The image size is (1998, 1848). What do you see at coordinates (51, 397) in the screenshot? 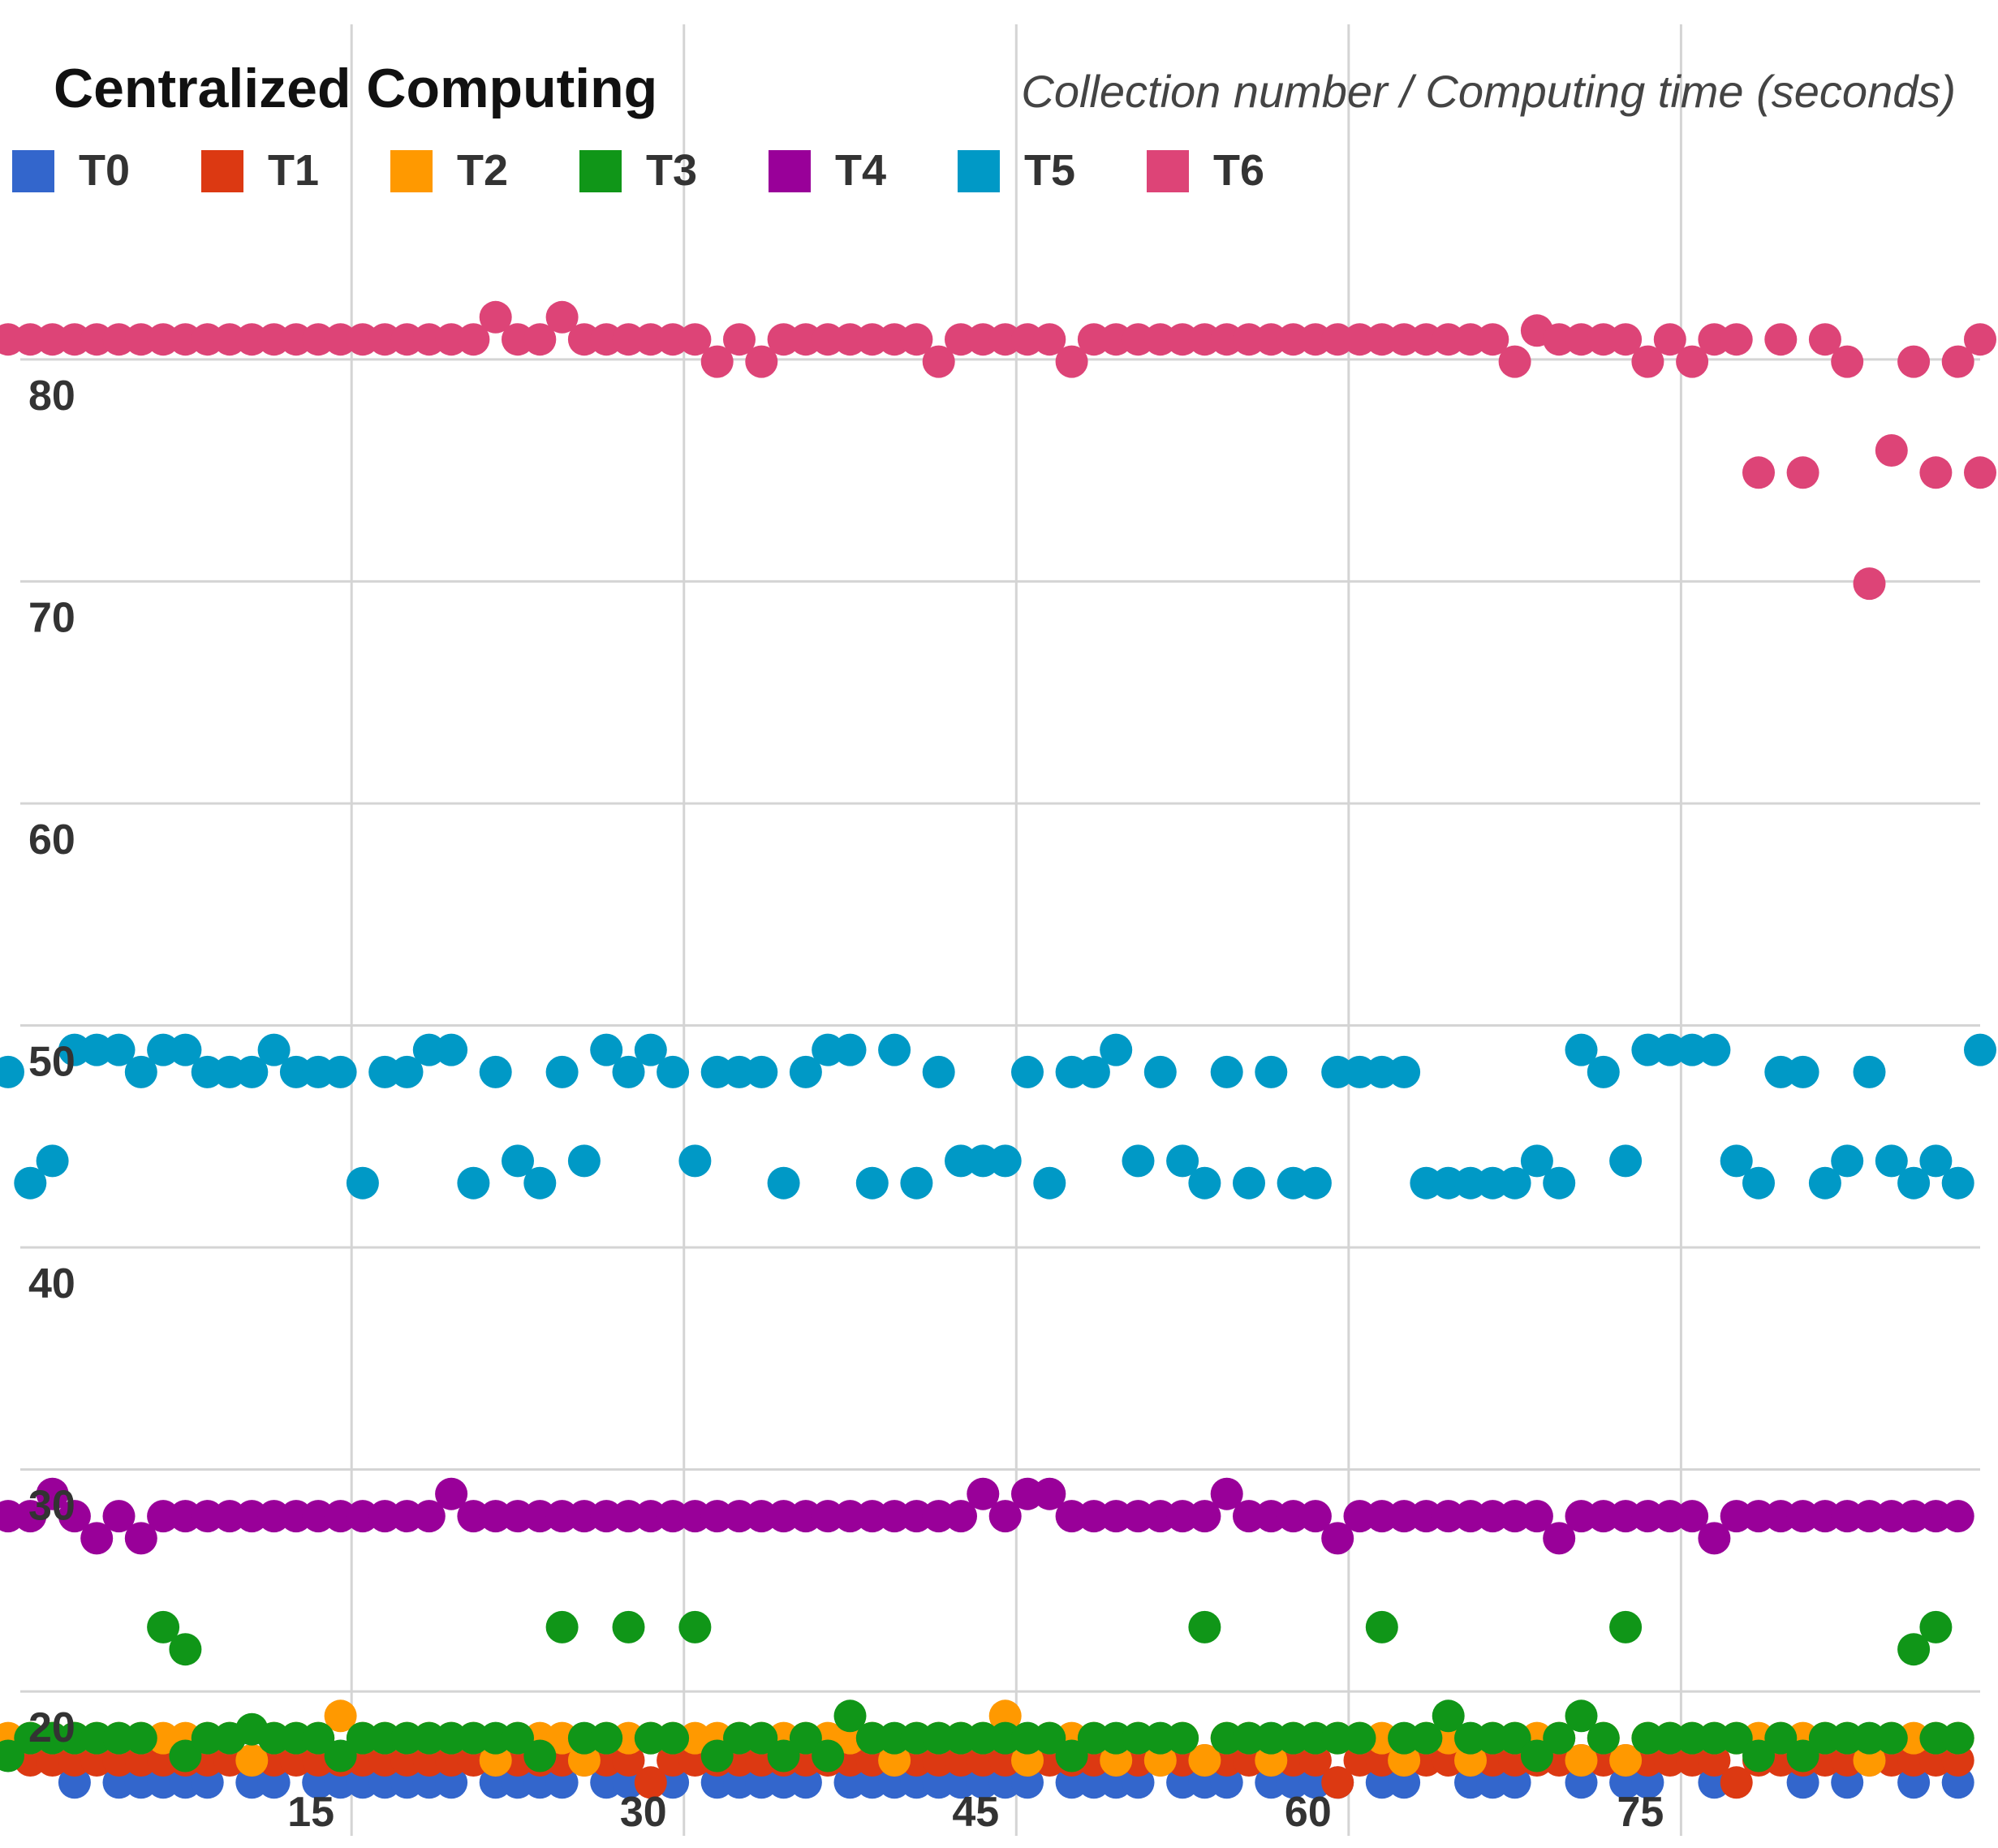
I see `y-tick-label-80: 80` at bounding box center [51, 397].